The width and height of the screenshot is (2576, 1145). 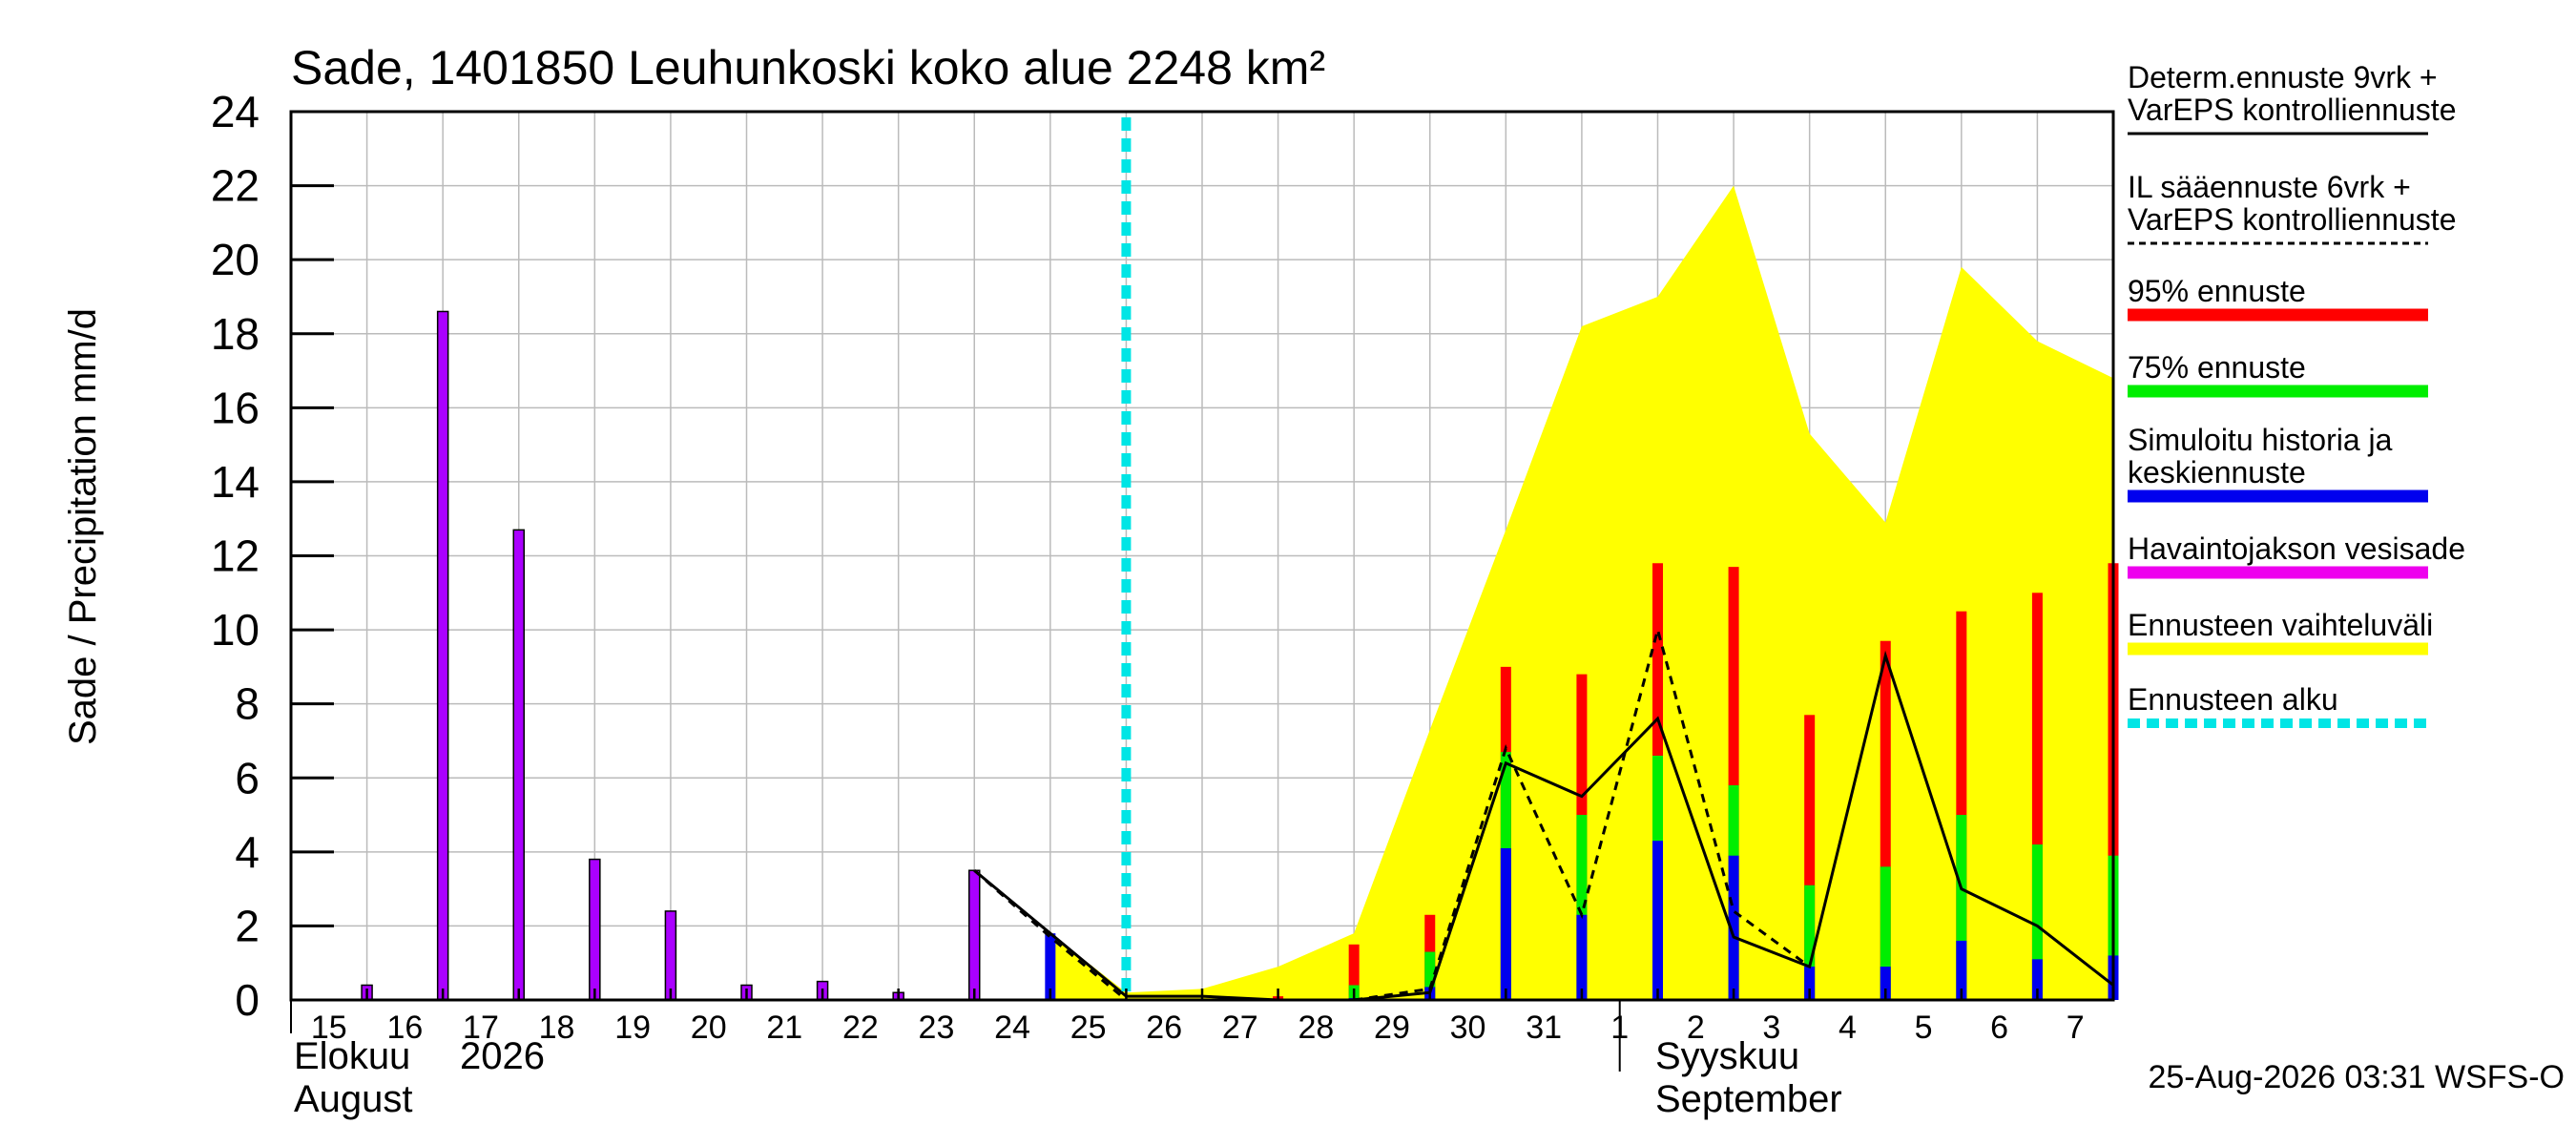 I want to click on month-label-aug-fi: Elokuu, so click(x=352, y=1056).